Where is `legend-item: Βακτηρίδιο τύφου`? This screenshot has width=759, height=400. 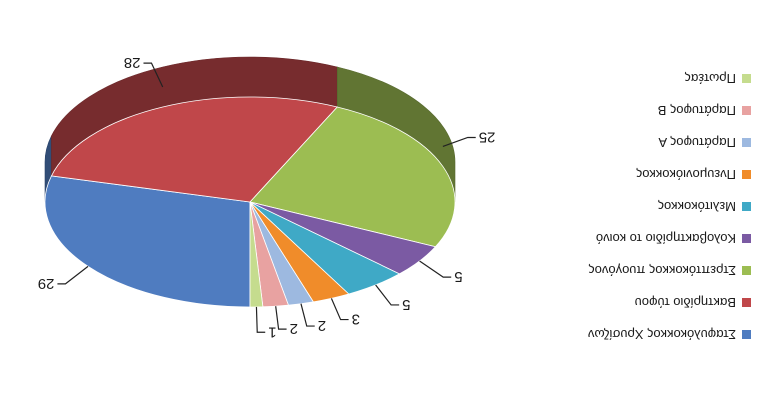 legend-item: Βακτηρίδιο τύφου is located at coordinates (693, 302).